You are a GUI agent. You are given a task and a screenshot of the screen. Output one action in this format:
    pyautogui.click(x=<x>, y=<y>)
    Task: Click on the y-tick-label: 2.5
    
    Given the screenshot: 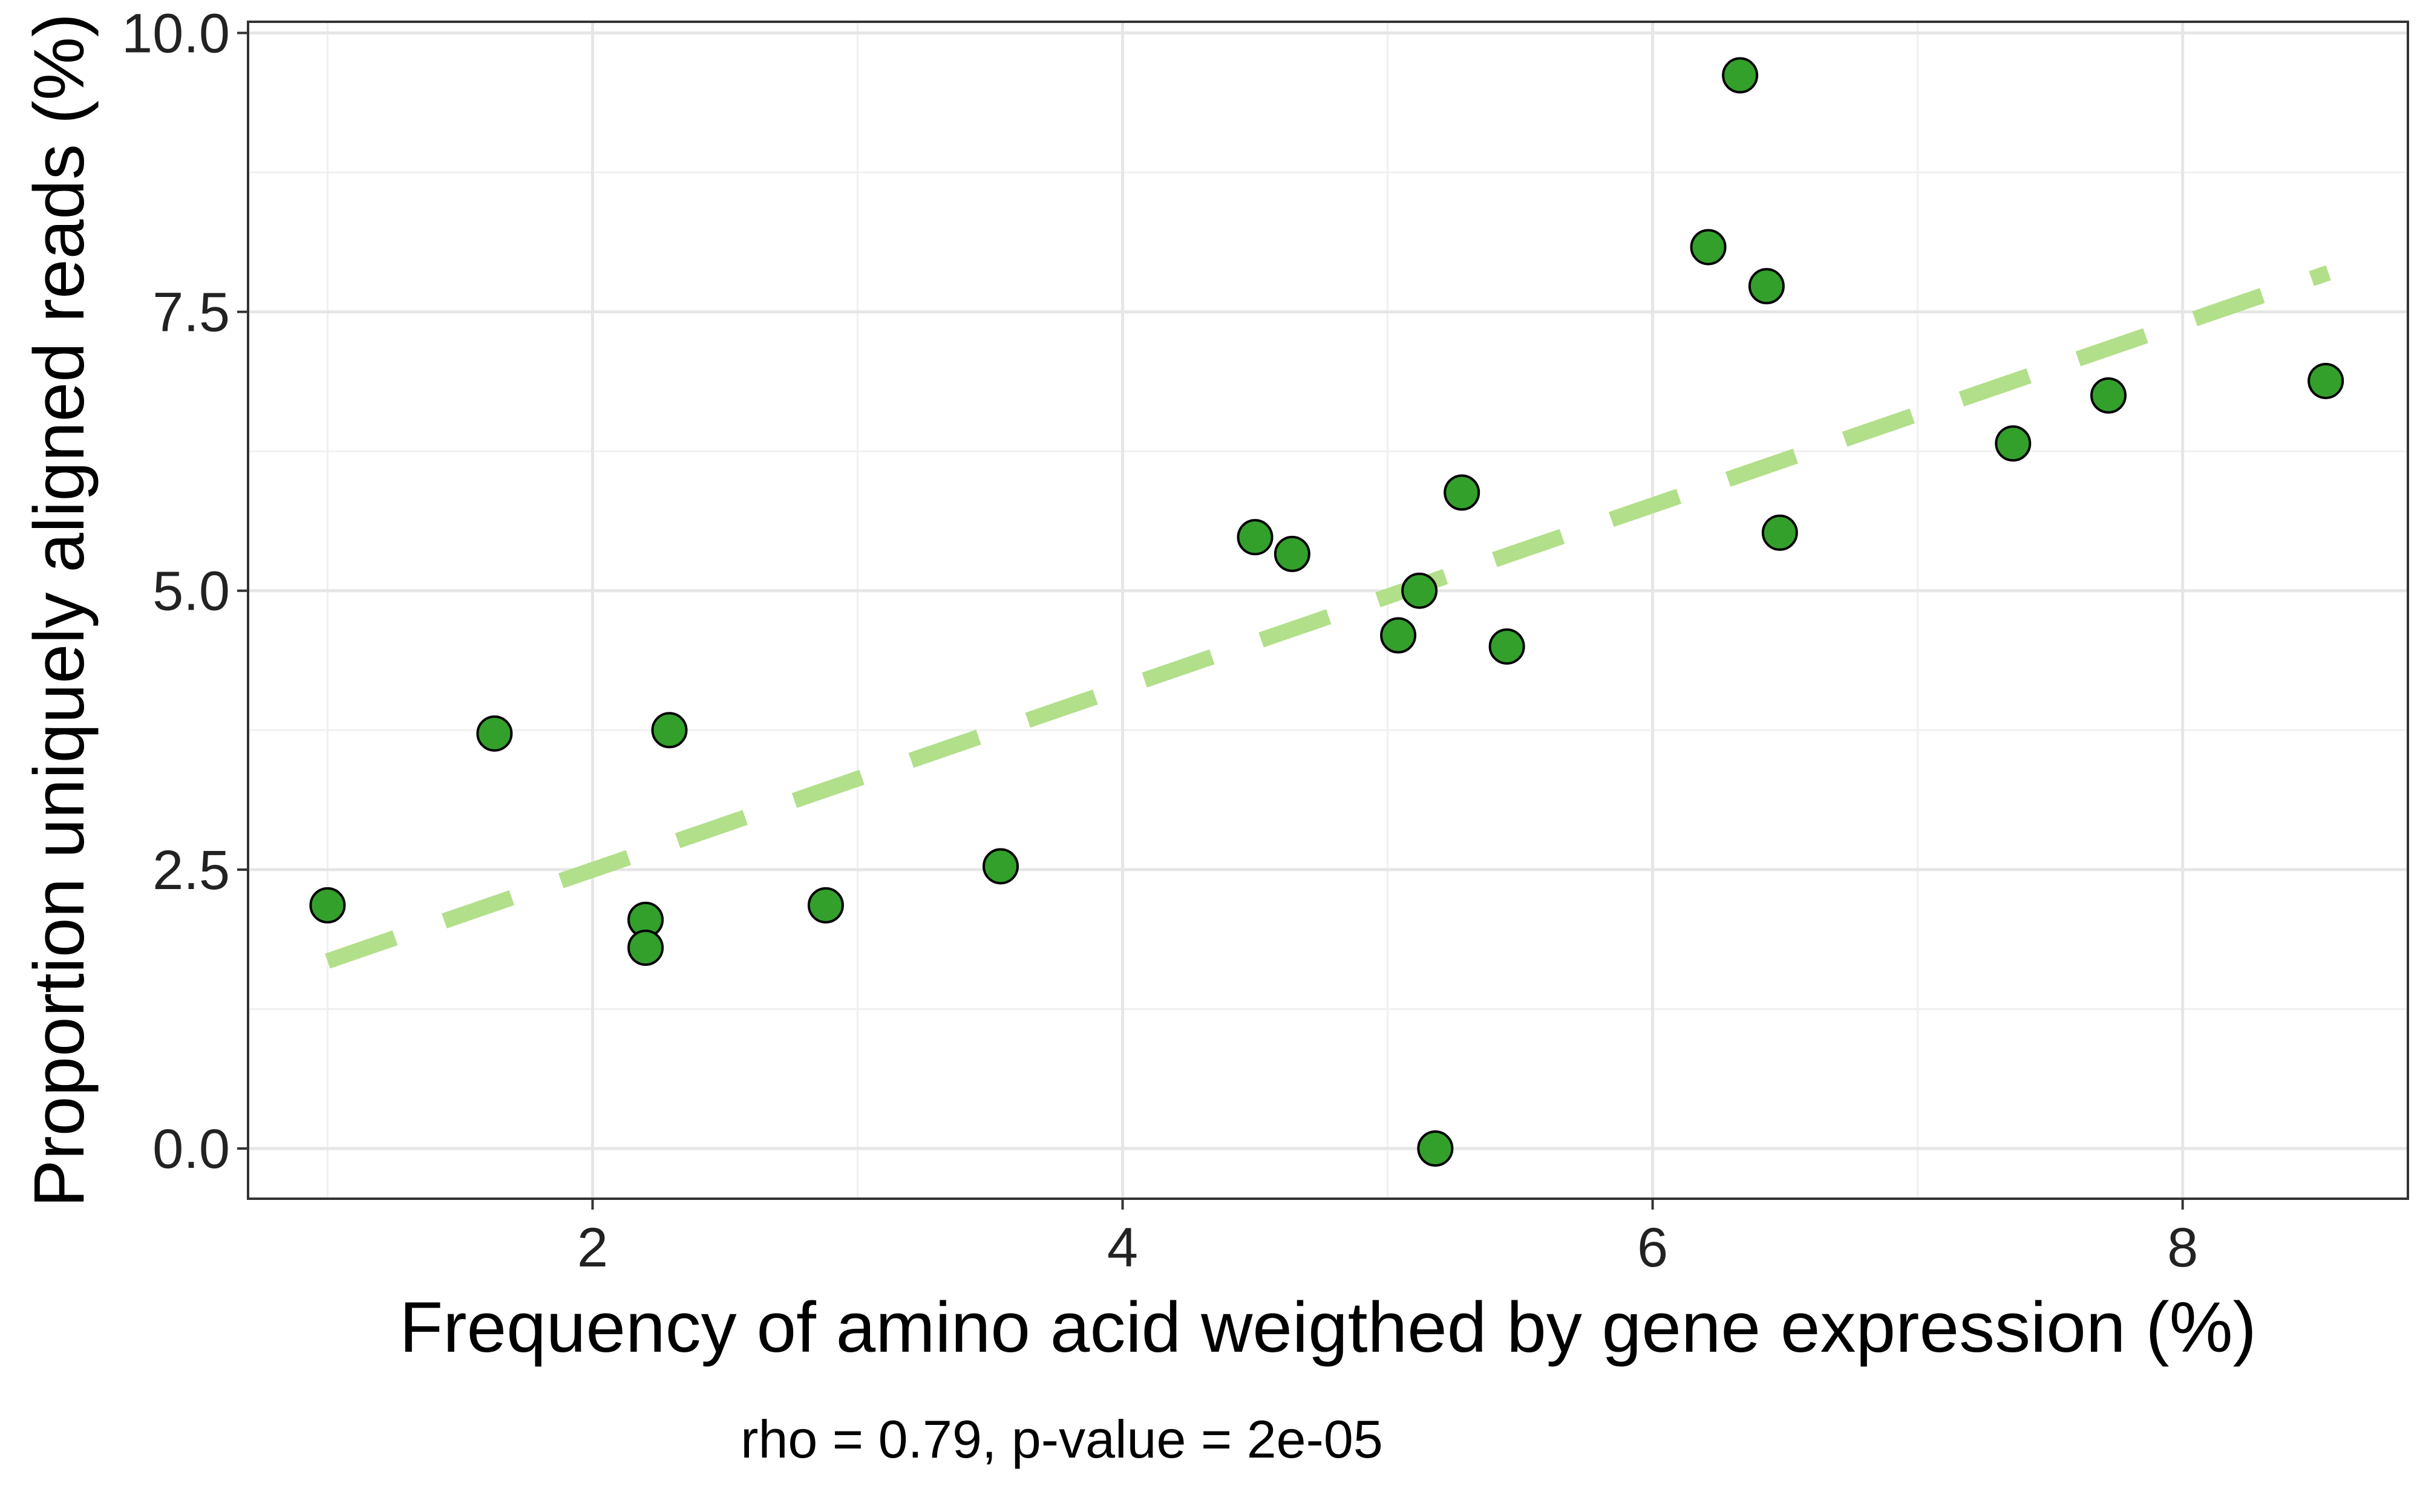 What is the action you would take?
    pyautogui.click(x=191, y=870)
    